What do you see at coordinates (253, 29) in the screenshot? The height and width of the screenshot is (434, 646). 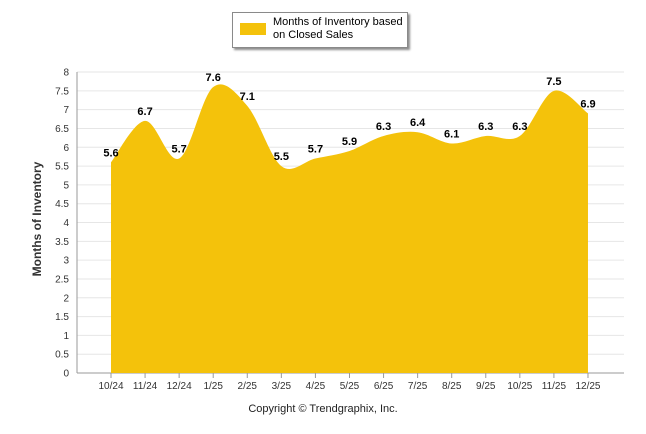 I see `legend-swatch` at bounding box center [253, 29].